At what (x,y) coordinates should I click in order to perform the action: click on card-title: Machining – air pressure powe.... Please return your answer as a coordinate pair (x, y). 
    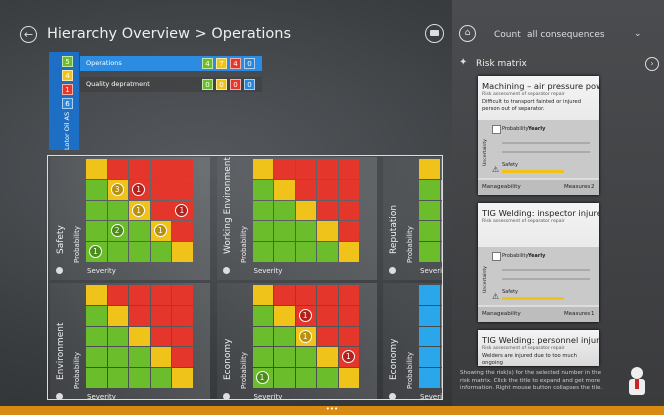
    Looking at the image, I should click on (540, 86).